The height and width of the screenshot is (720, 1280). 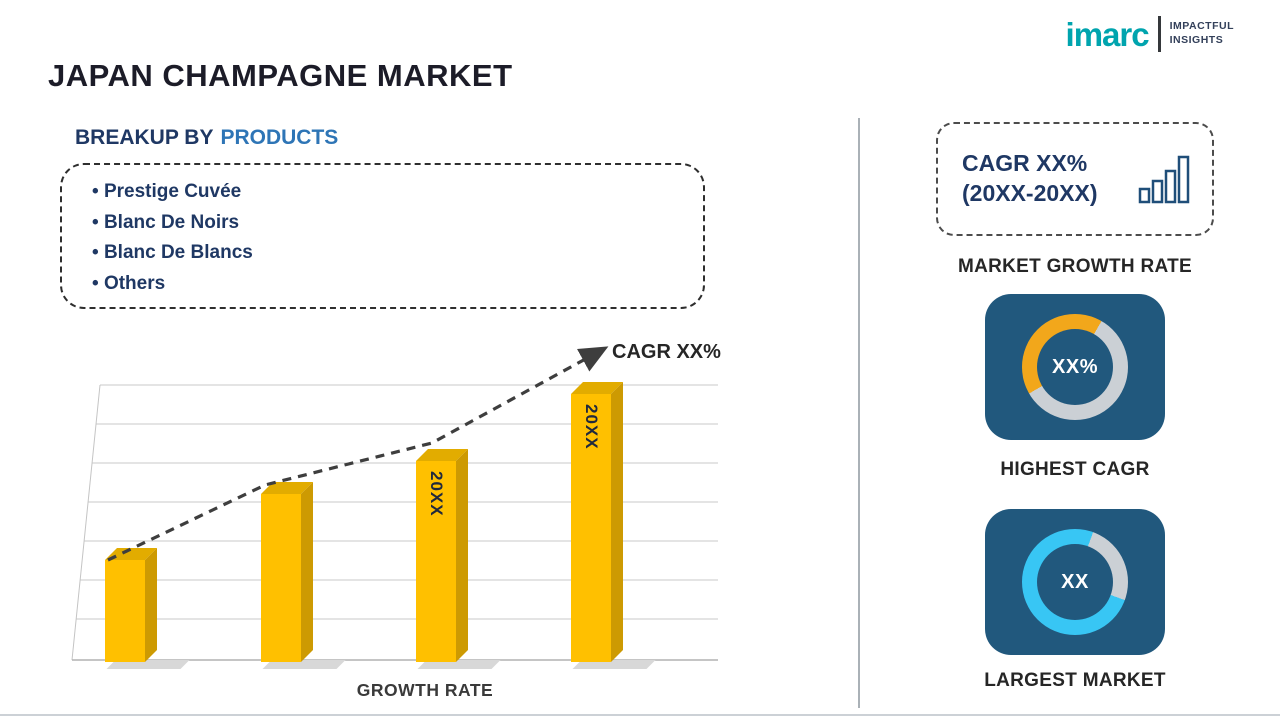 What do you see at coordinates (1075, 469) in the screenshot?
I see `highest-cagr-label: HIGHEST CAGR` at bounding box center [1075, 469].